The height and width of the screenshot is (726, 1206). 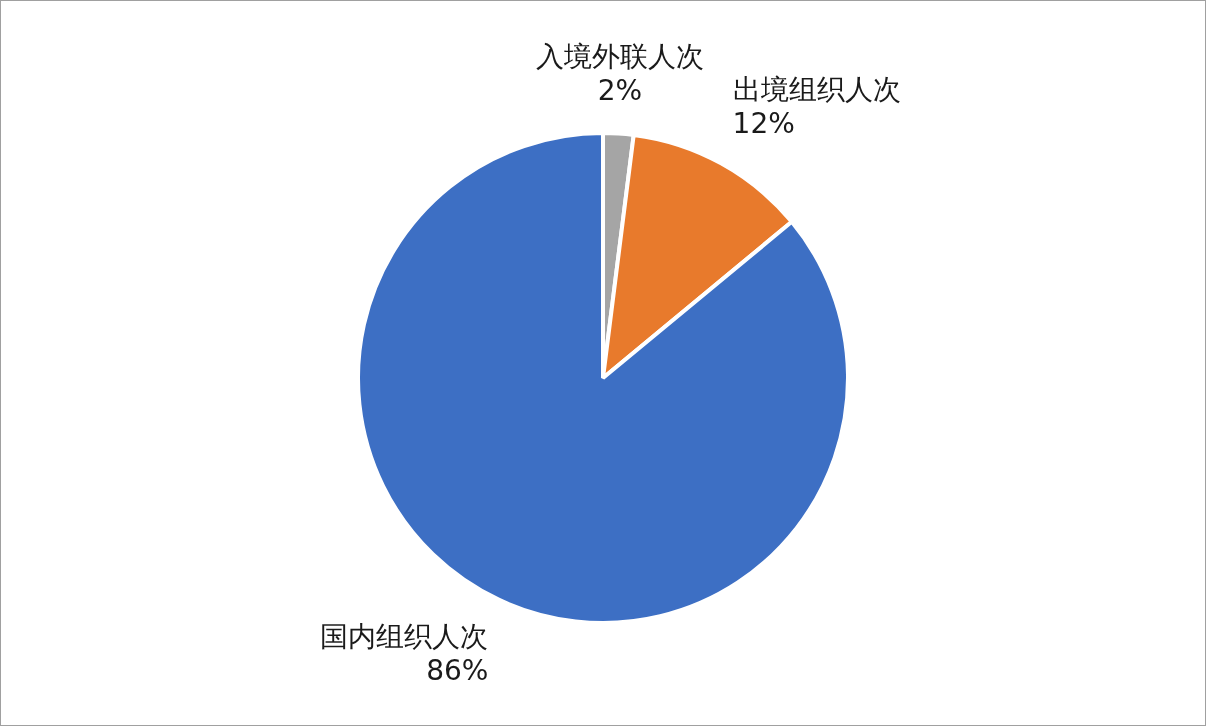 I want to click on data-label: 12%, so click(x=763, y=123).